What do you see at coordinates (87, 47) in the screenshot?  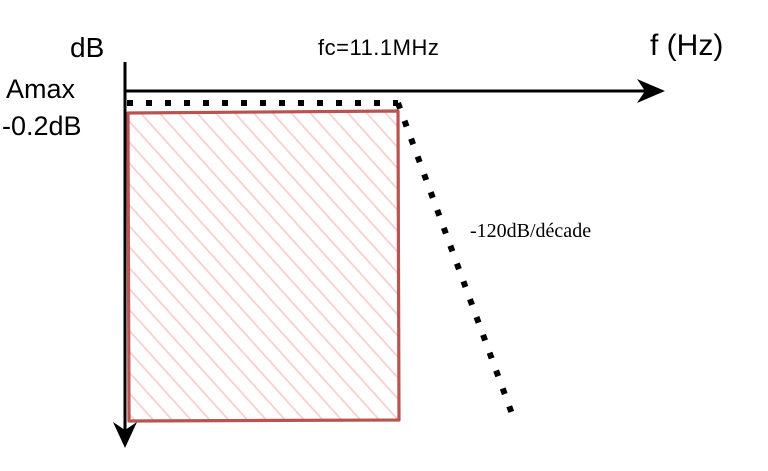 I see `y-axis-label: dB` at bounding box center [87, 47].